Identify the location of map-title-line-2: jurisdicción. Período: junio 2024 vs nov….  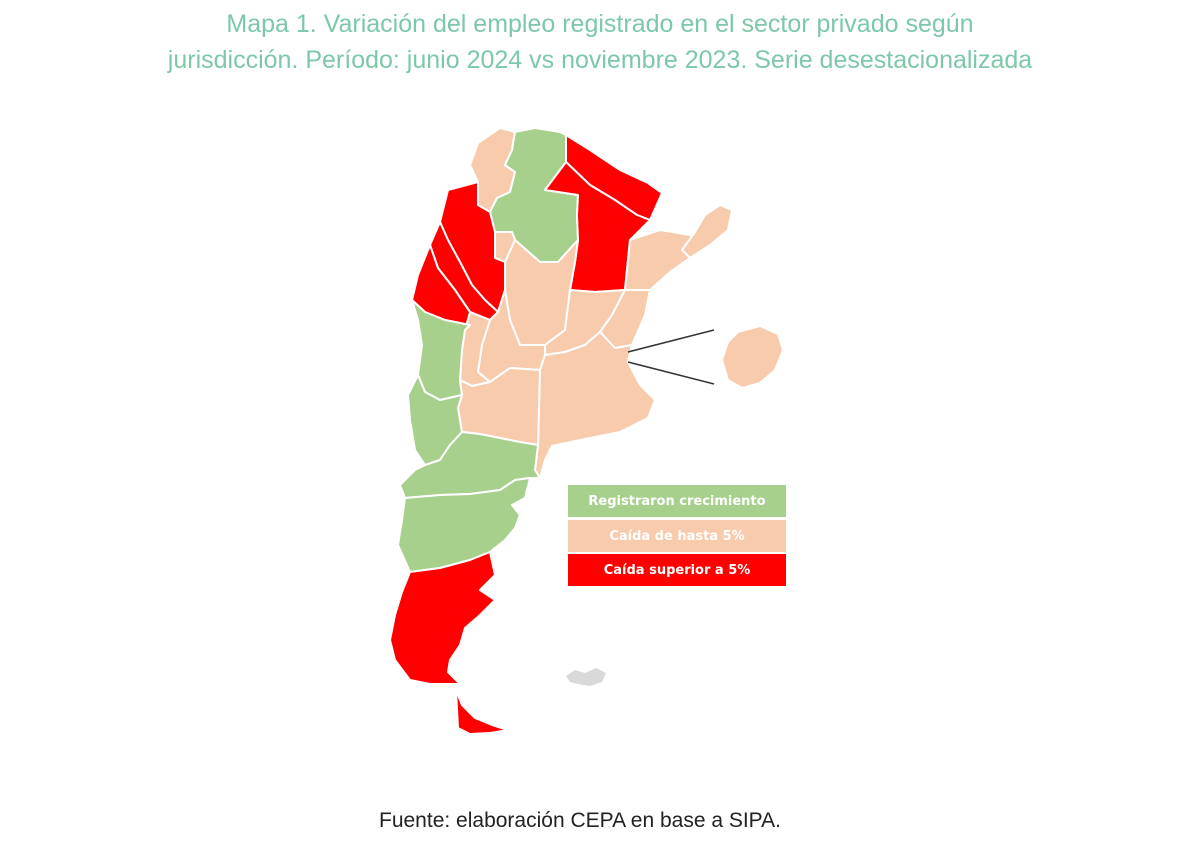
(600, 60).